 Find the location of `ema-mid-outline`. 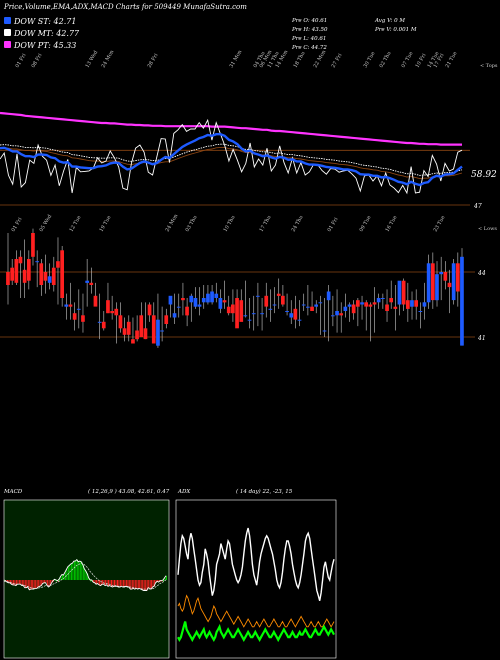

ema-mid-outline is located at coordinates (231, 159).